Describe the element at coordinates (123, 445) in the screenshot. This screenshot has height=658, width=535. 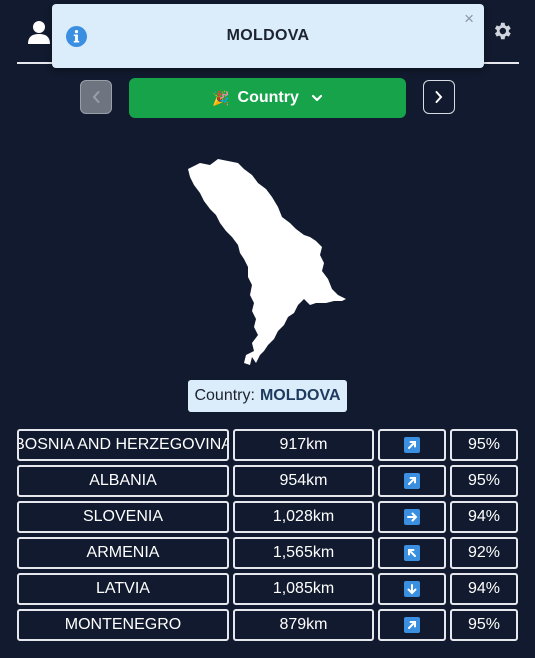
I see `guess-country: BOSNIA AND HERZEGOVINA` at that location.